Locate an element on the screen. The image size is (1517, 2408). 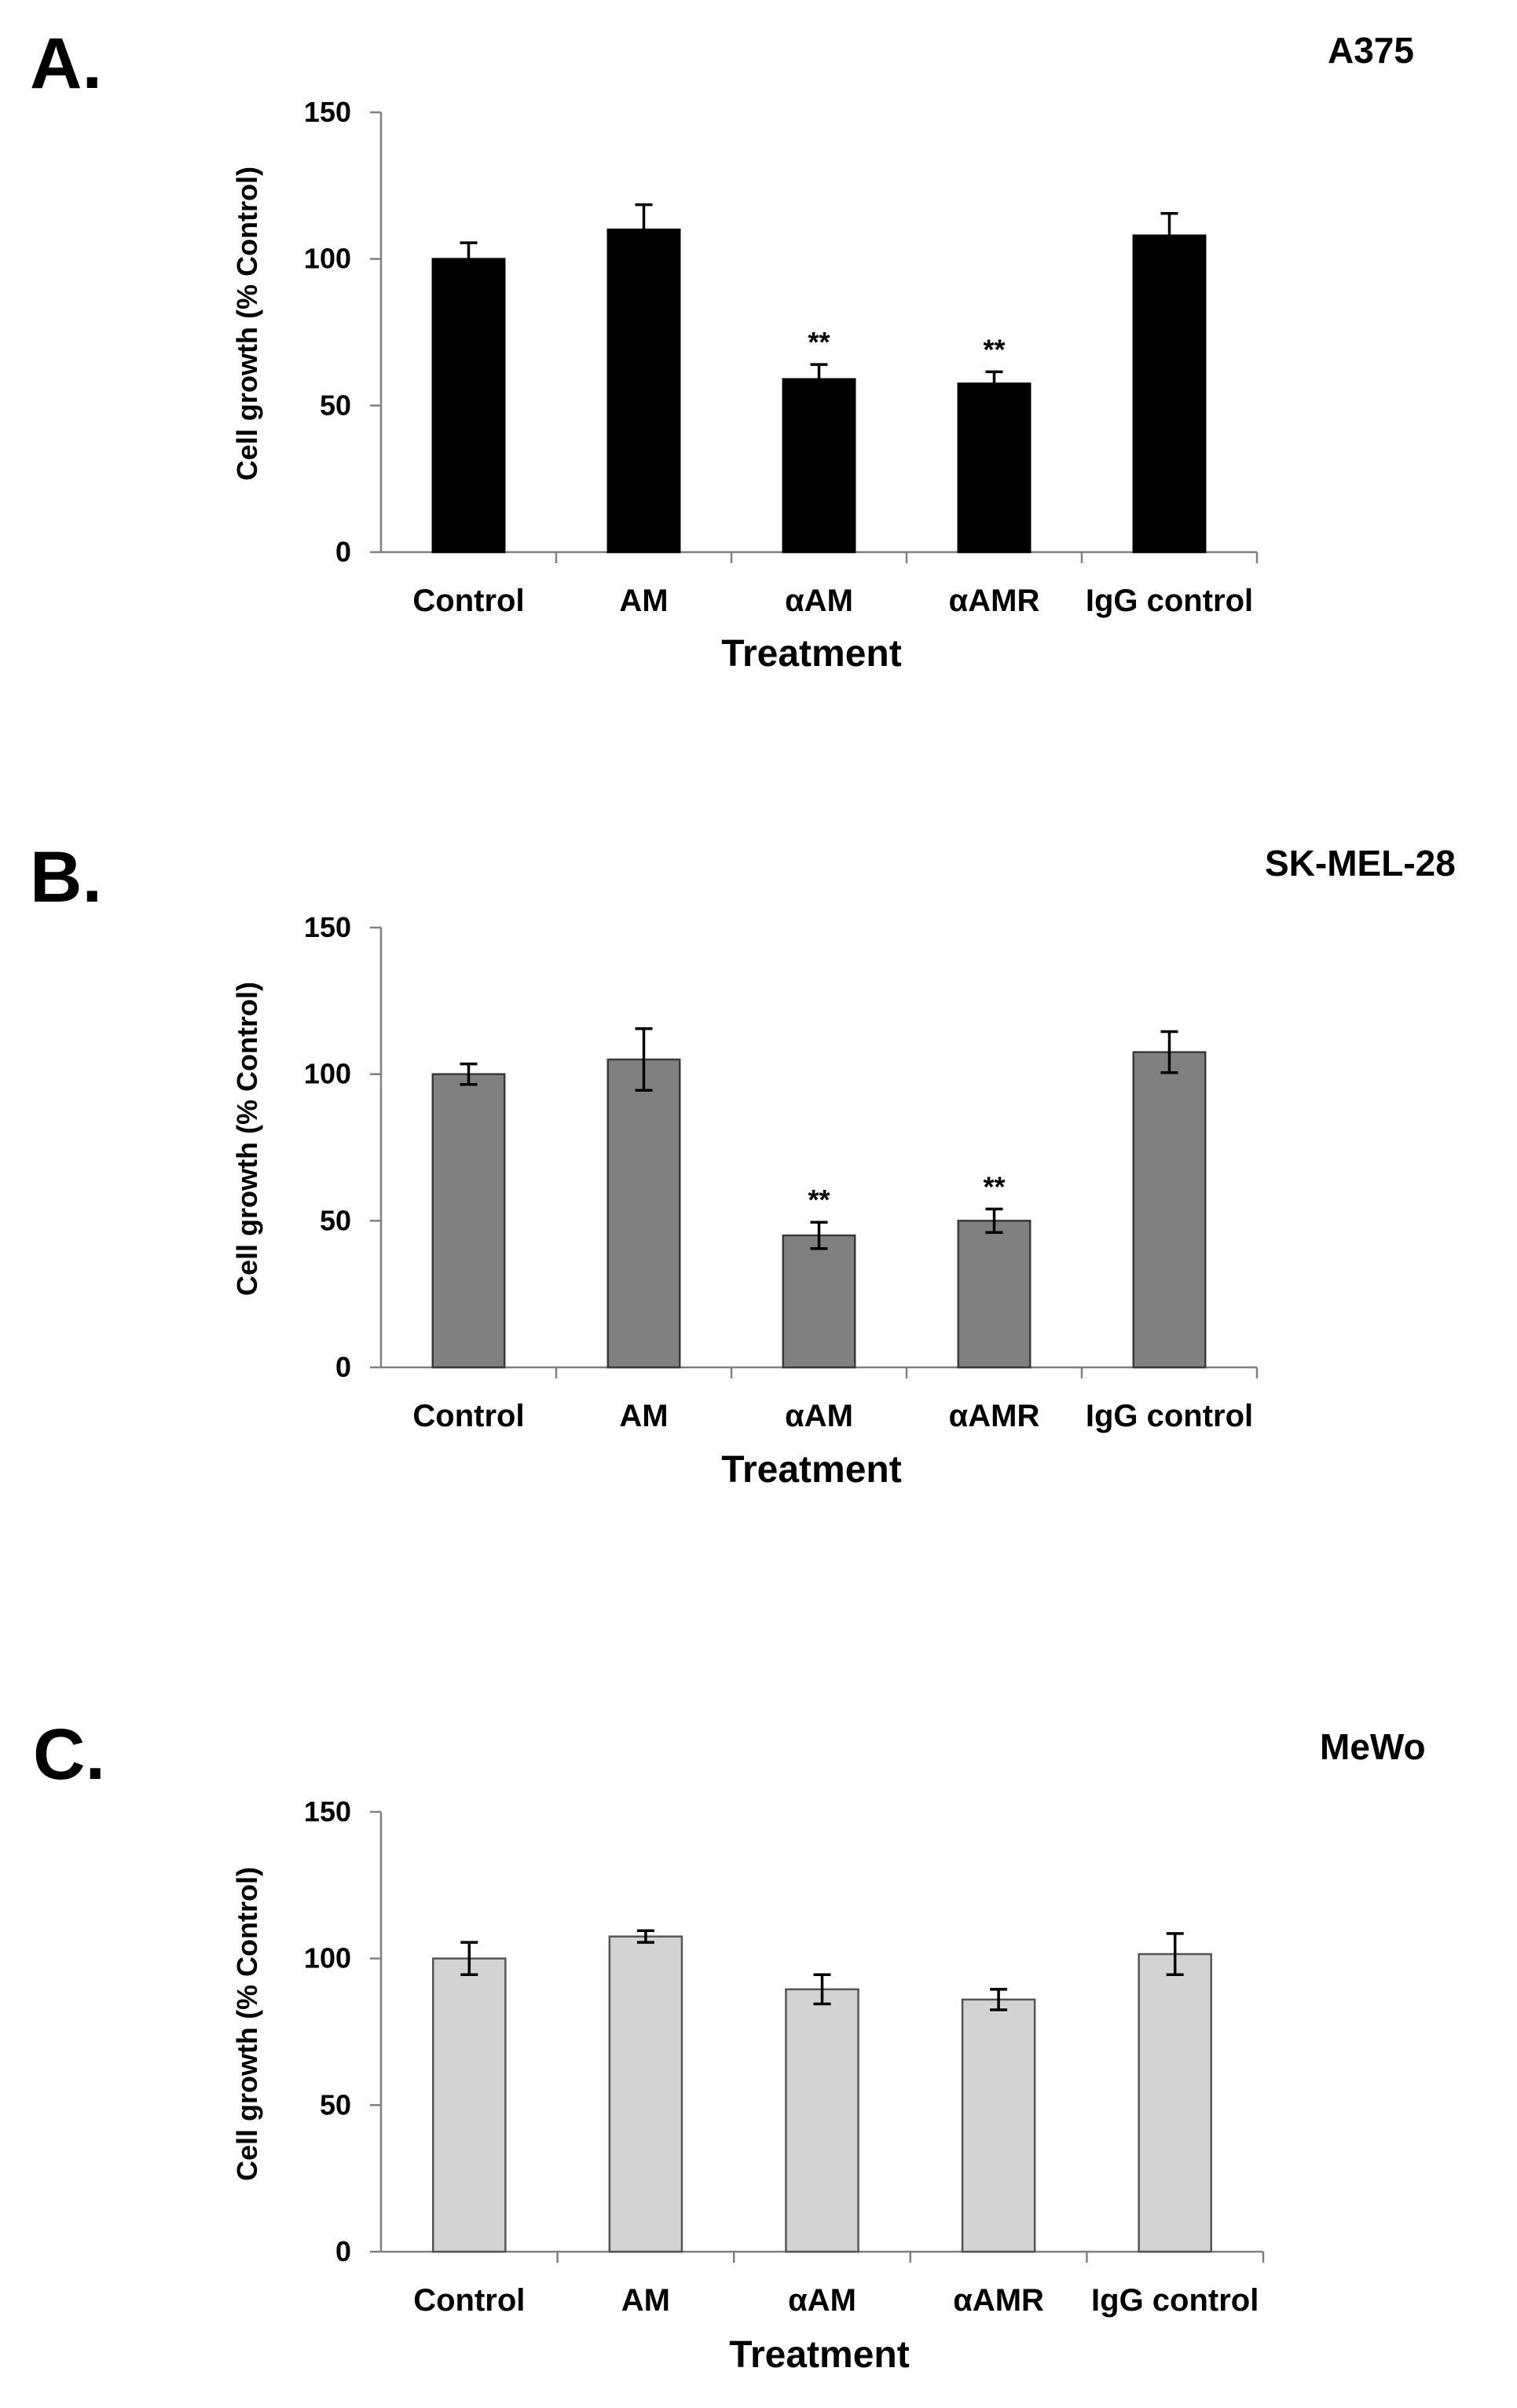
panel-b-letter: B. is located at coordinates (66, 877).